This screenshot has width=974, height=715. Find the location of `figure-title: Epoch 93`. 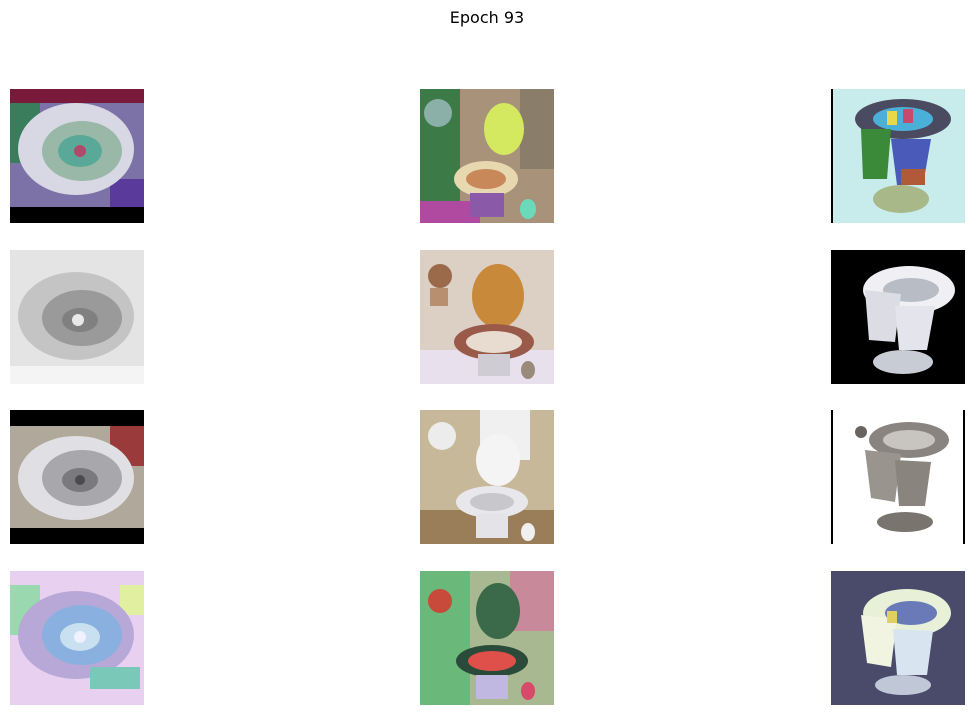

figure-title: Epoch 93 is located at coordinates (487, 17).